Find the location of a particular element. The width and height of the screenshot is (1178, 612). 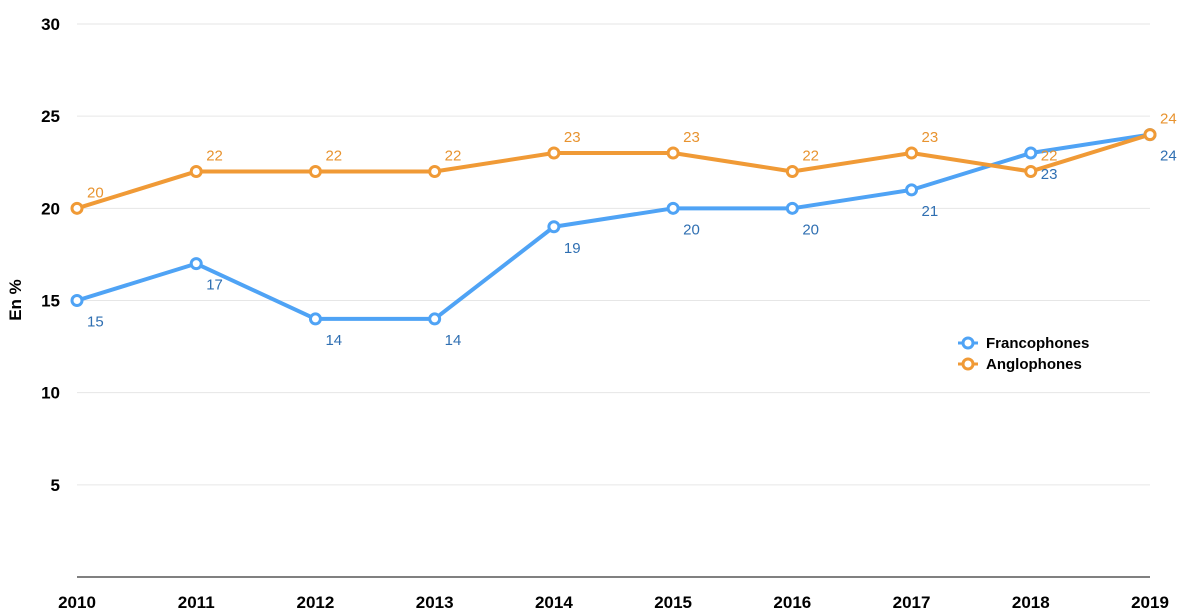

series-line-anglophones is located at coordinates (613, 171).